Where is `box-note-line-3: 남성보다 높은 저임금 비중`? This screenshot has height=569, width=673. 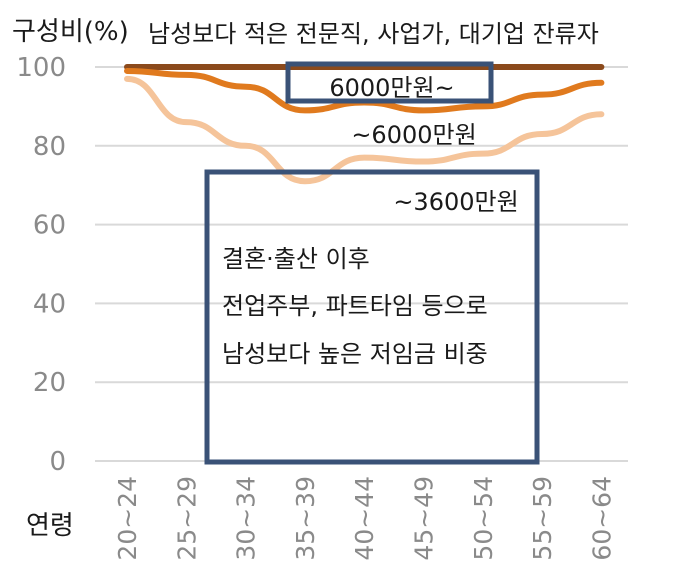 box-note-line-3: 남성보다 높은 저임금 비중 is located at coordinates (355, 354).